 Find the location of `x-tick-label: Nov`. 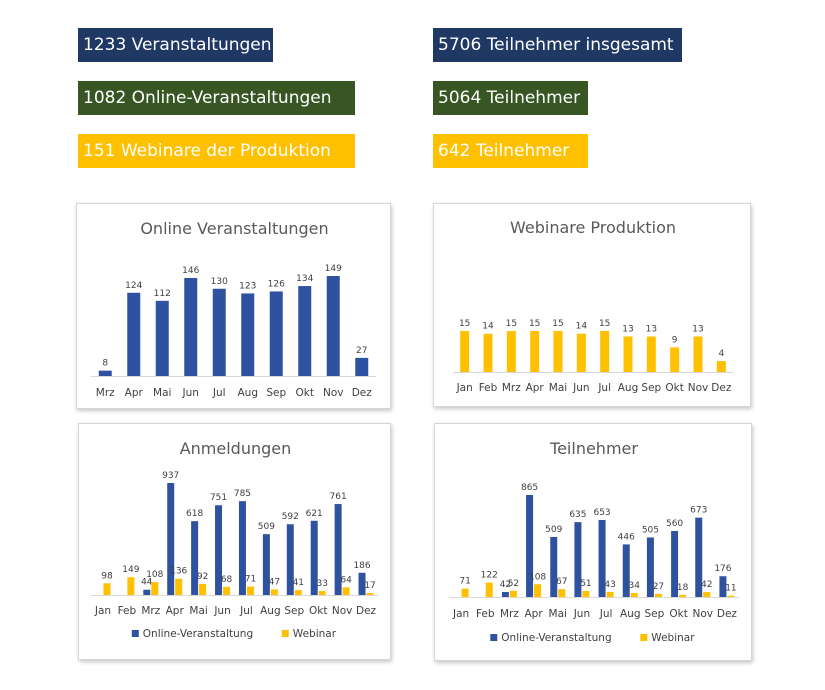

x-tick-label: Nov is located at coordinates (342, 611).